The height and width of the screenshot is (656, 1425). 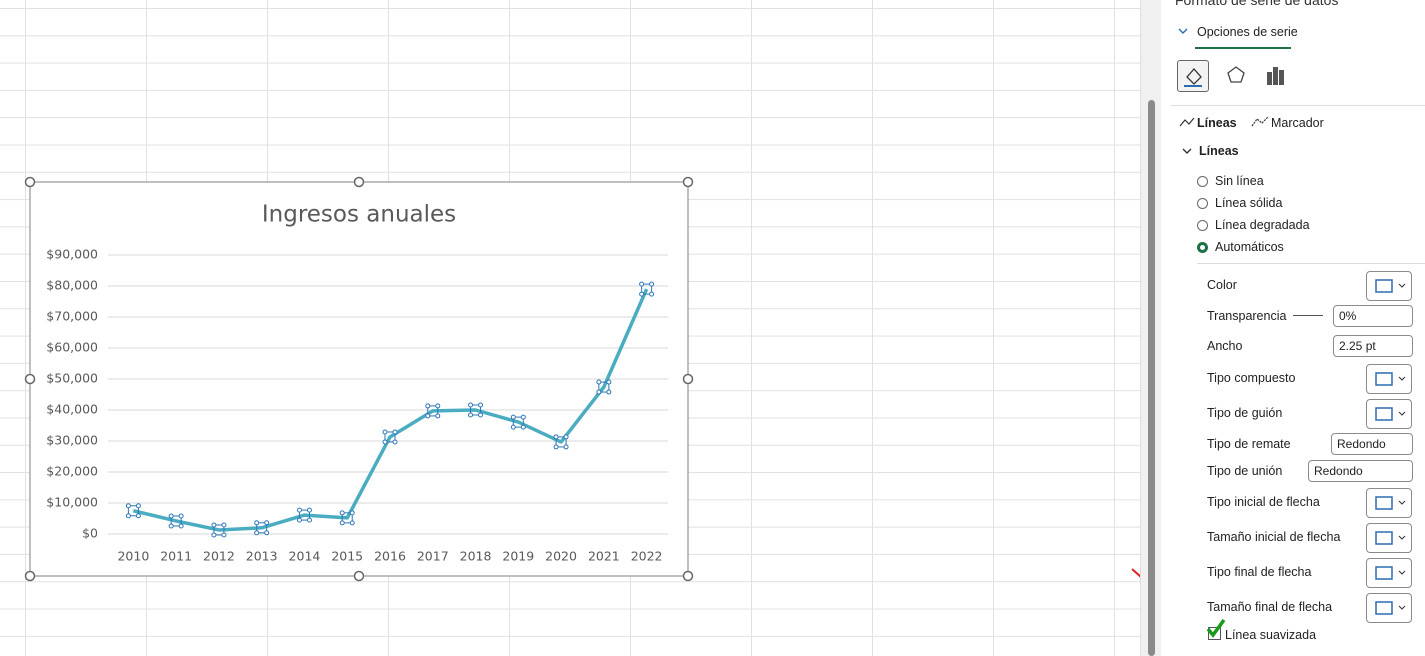 I want to click on y-tick-label: $30,000, so click(x=72, y=440).